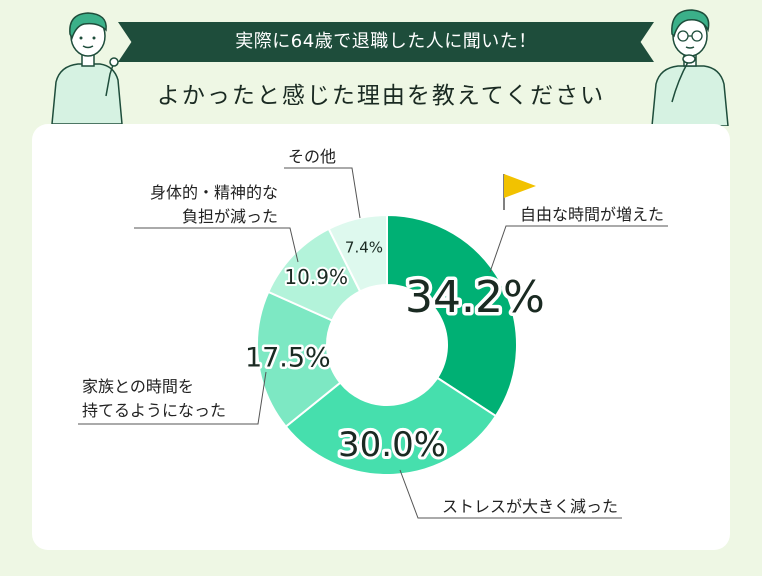 The height and width of the screenshot is (576, 762). What do you see at coordinates (530, 506) in the screenshot?
I see `category-label-less-stress: ストレスが大きく減った` at bounding box center [530, 506].